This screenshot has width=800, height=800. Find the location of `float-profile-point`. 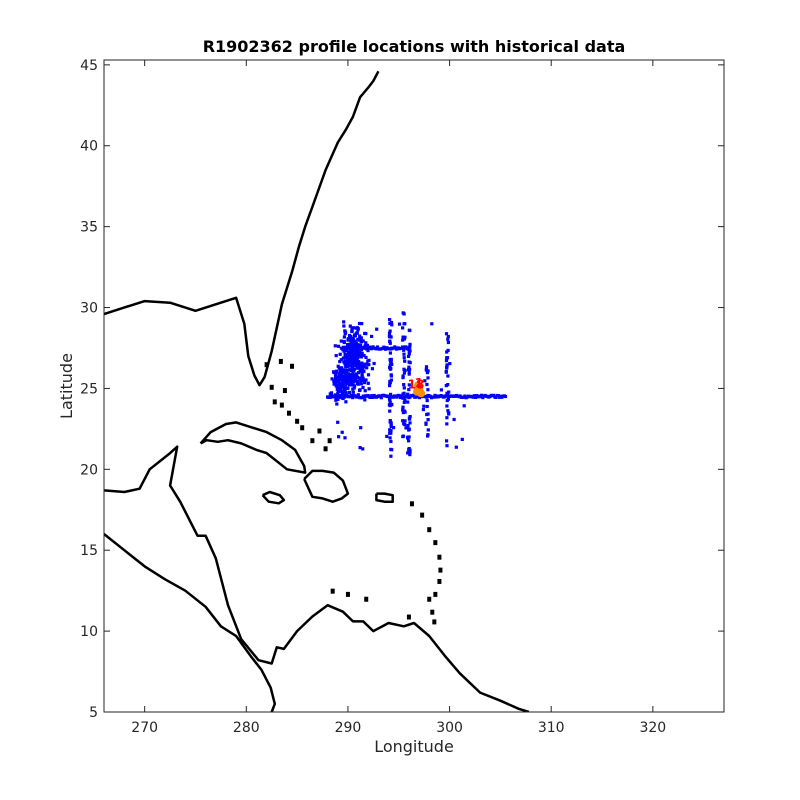

float-profile-point is located at coordinates (418, 385).